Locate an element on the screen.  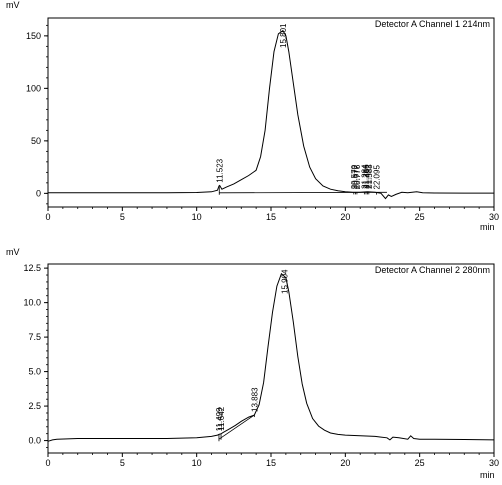
peak-label: 11.499 is located at coordinates (219, 419).